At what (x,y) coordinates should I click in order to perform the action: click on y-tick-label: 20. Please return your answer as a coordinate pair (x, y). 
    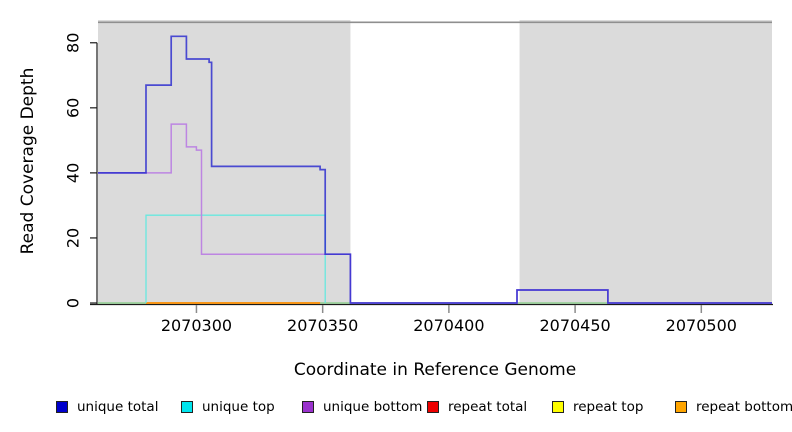
    Looking at the image, I should click on (73, 238).